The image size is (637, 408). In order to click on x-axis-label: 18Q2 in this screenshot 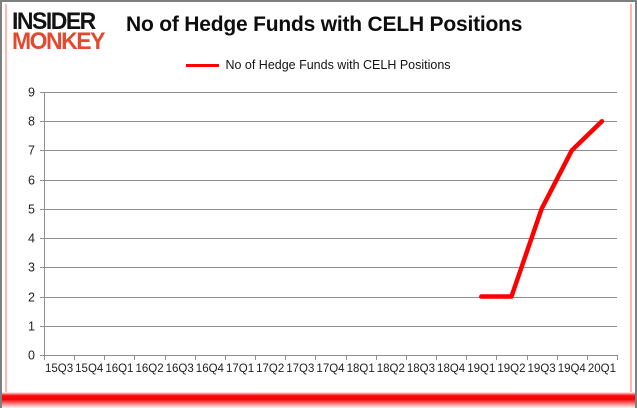, I will do `click(391, 369)`.